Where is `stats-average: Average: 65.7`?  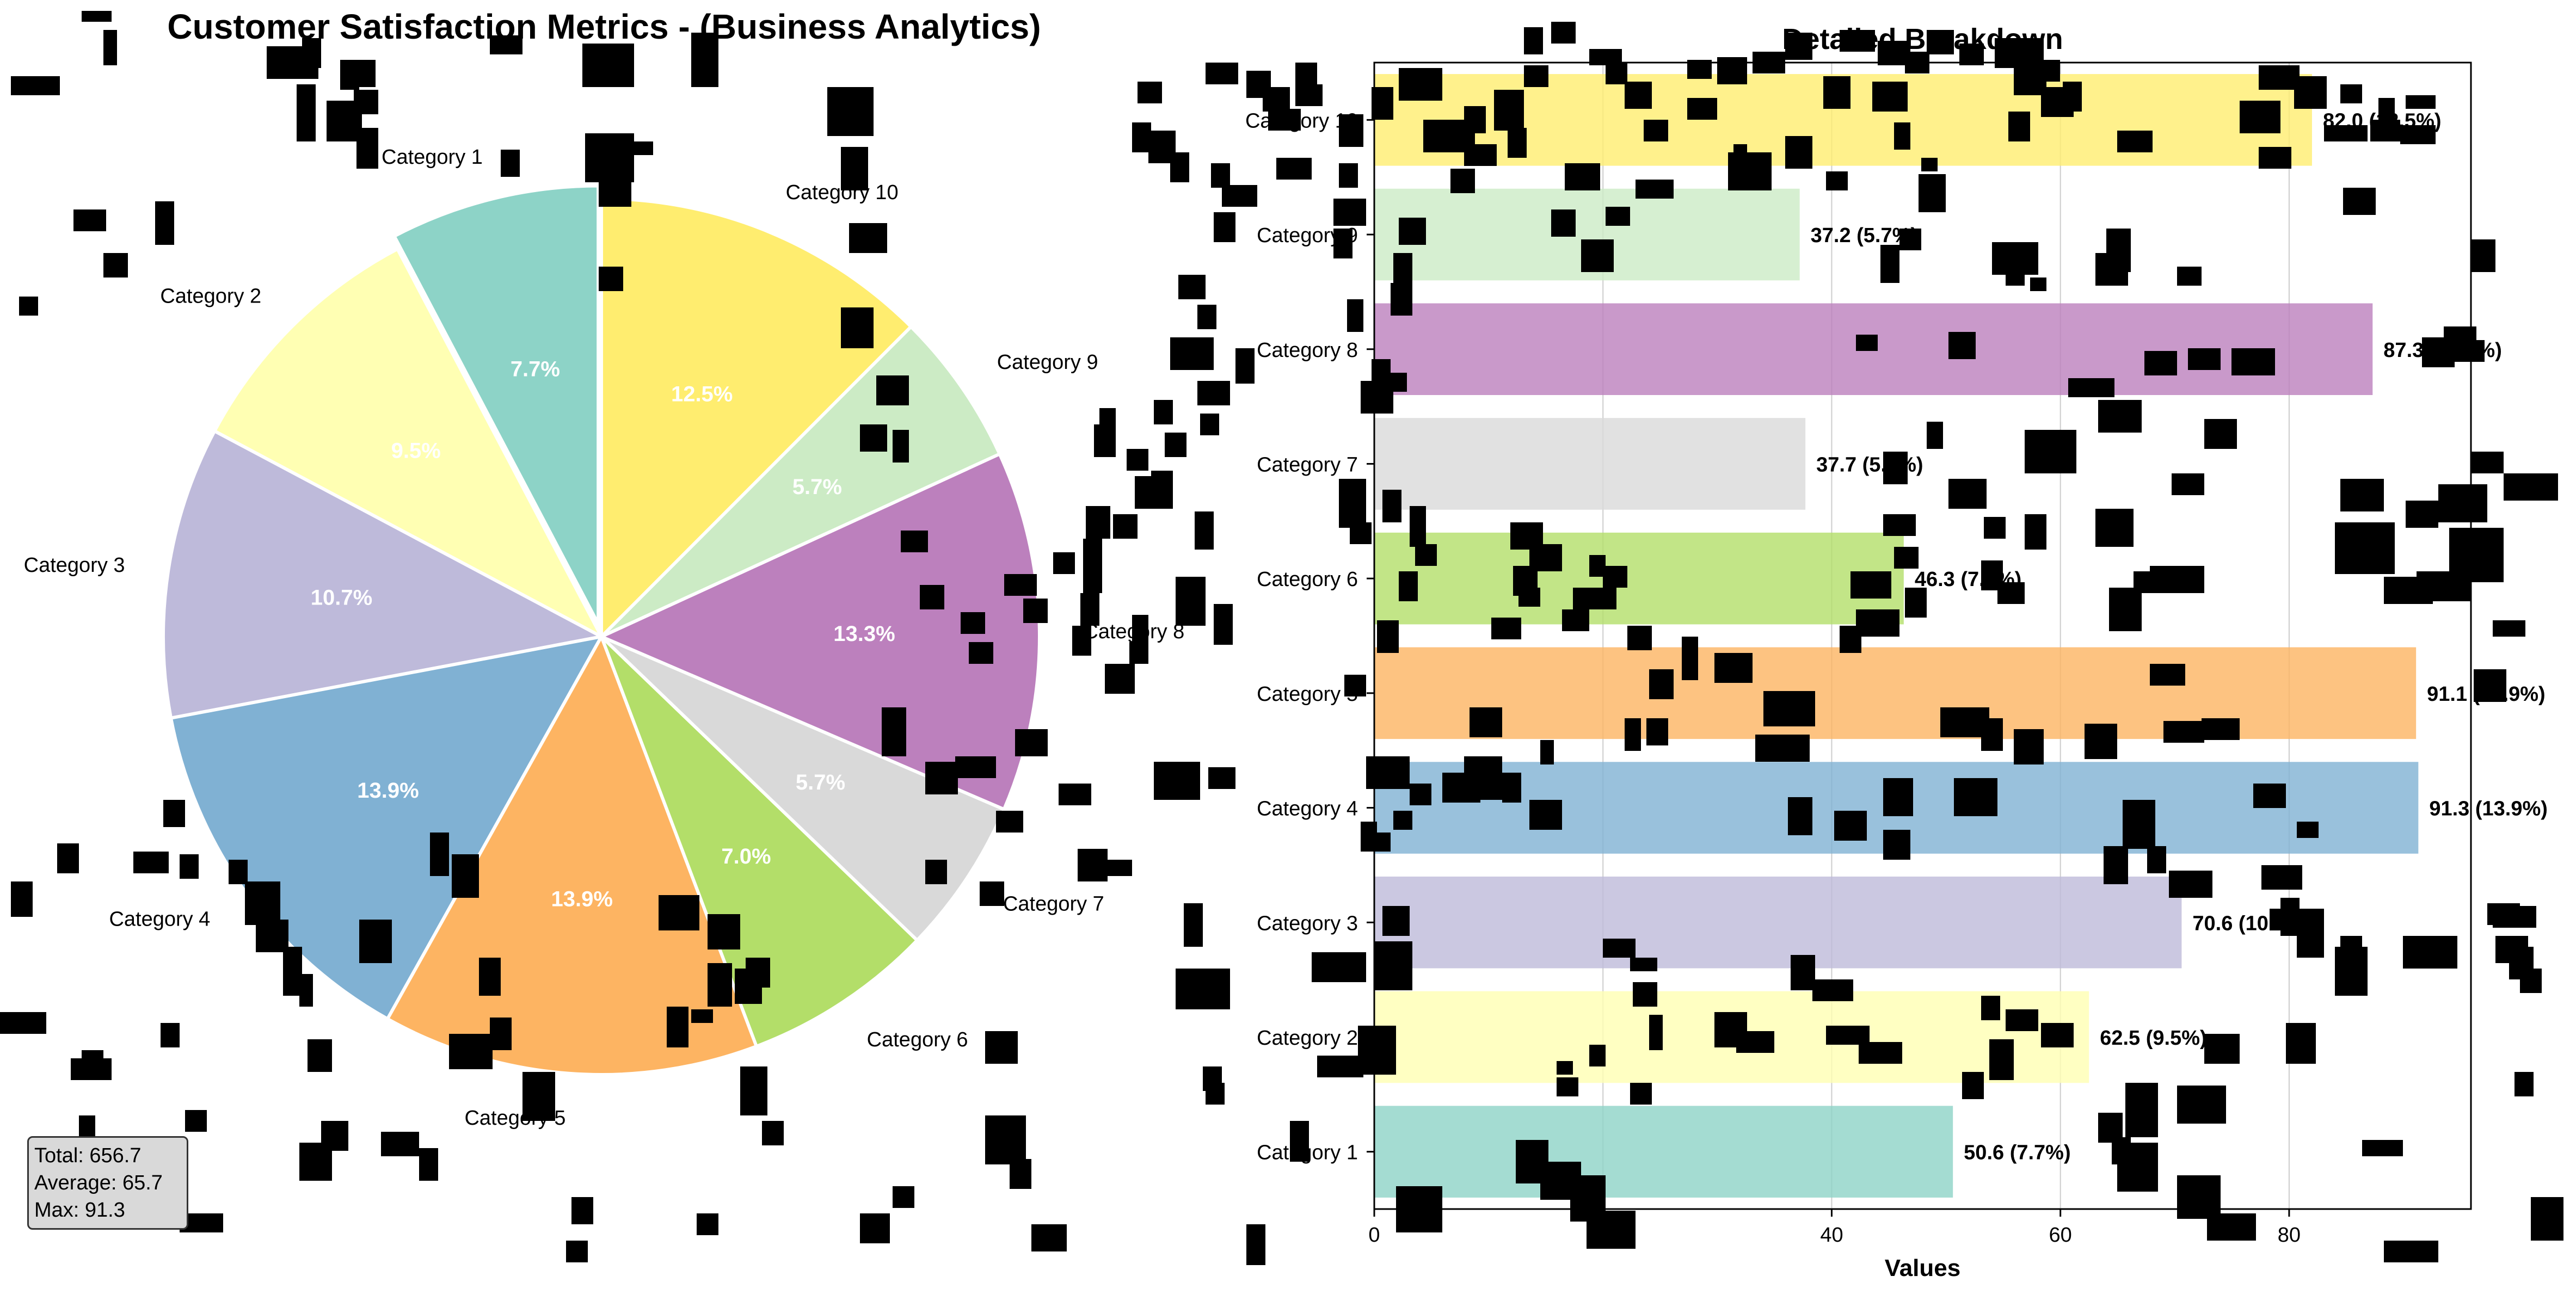
stats-average: Average: 65.7 is located at coordinates (98, 1182).